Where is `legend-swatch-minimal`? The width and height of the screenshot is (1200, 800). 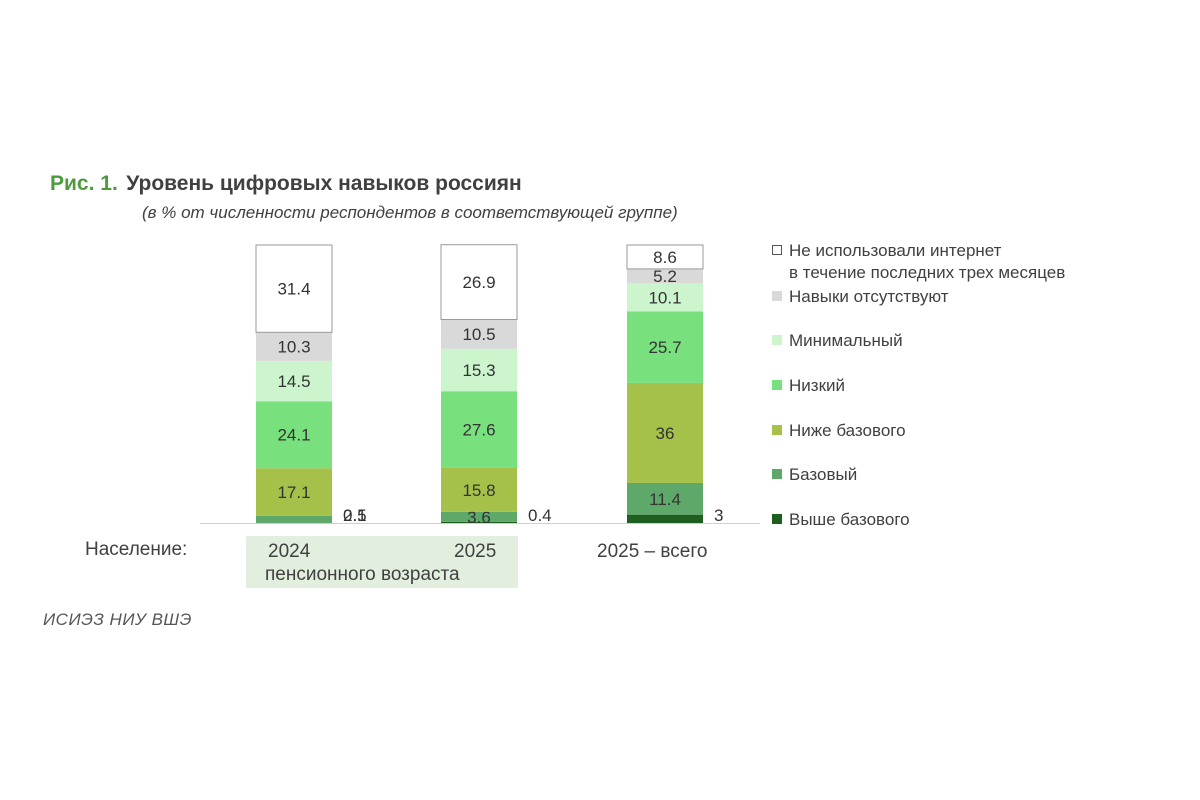 legend-swatch-minimal is located at coordinates (777, 340).